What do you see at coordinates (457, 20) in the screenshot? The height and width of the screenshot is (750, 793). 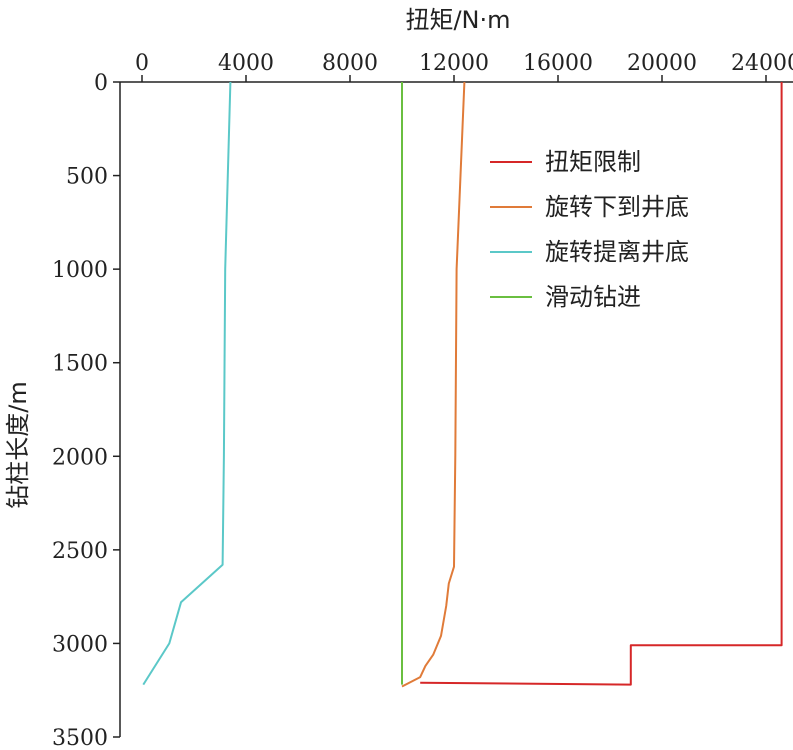 I see `x-axis-title: 扭矩/N·m` at bounding box center [457, 20].